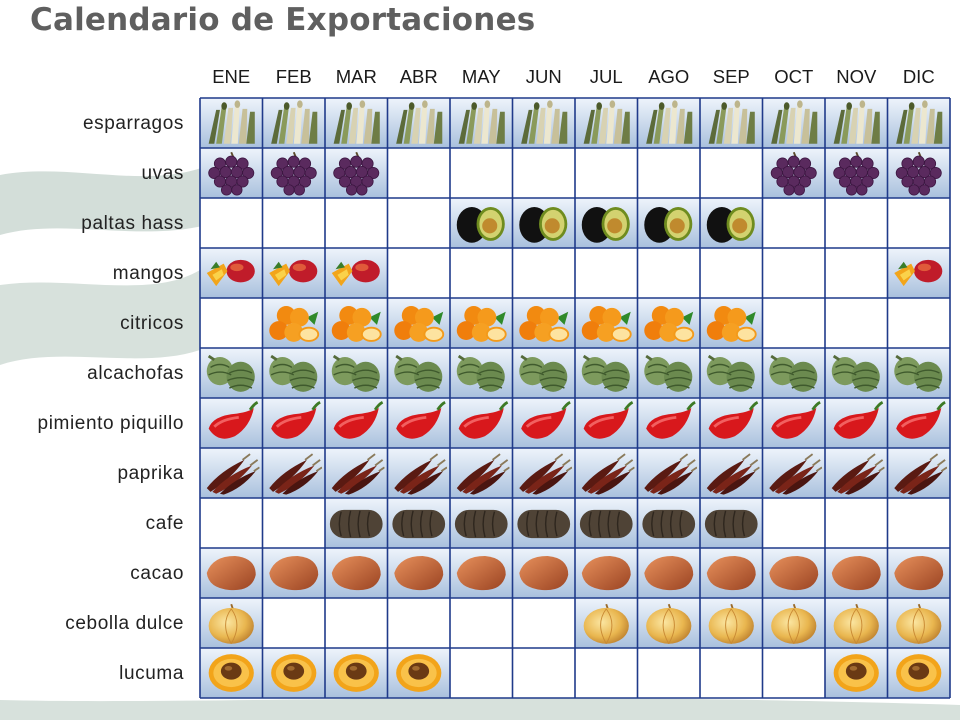 The image size is (960, 720). Describe the element at coordinates (293, 523) in the screenshot. I see `cell-cafe-feb` at that location.